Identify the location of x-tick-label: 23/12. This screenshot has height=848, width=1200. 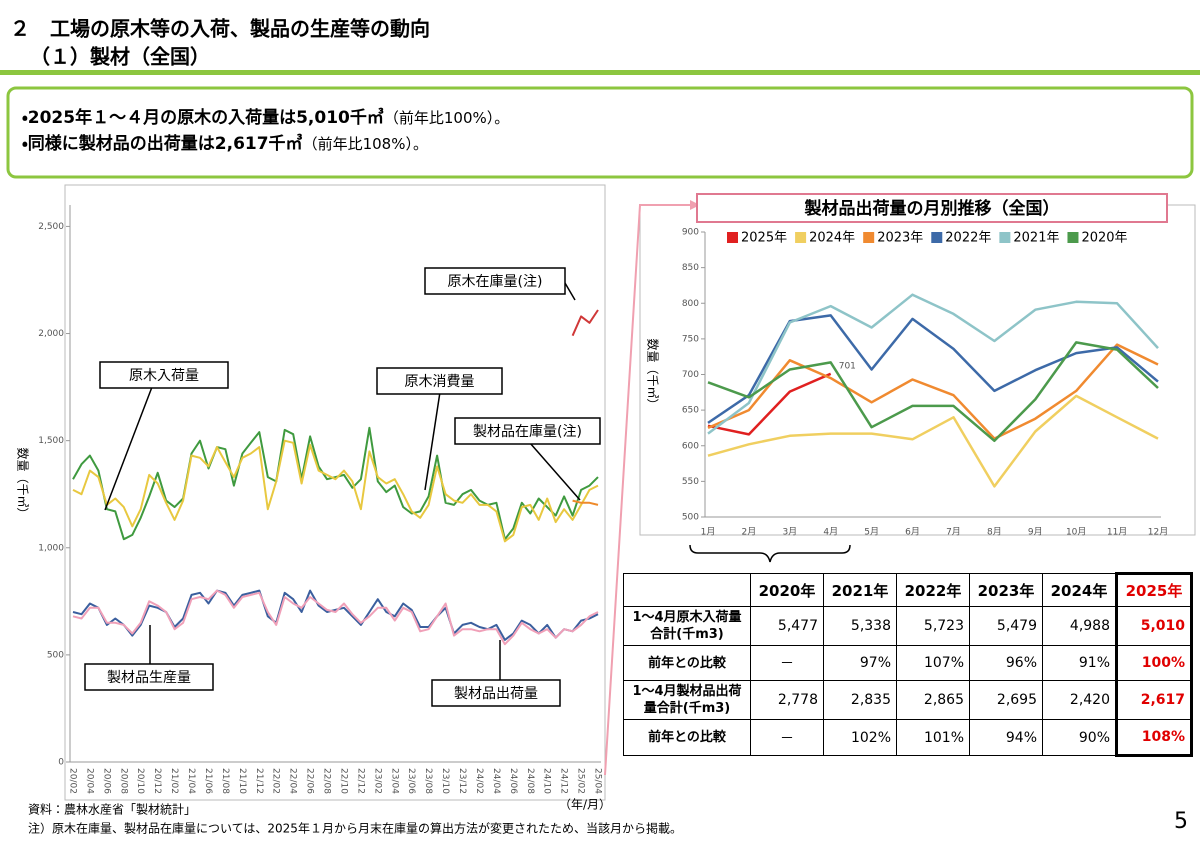
(462, 781).